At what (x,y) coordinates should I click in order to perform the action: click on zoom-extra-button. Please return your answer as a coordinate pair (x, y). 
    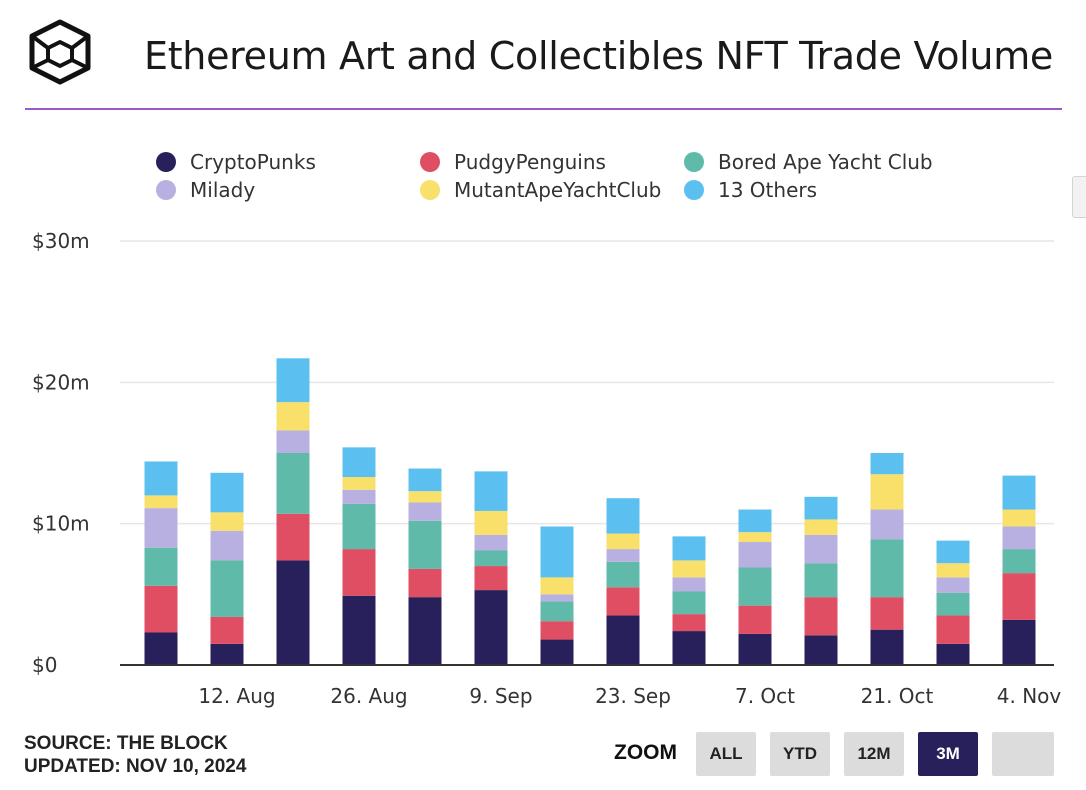
    Looking at the image, I should click on (1023, 754).